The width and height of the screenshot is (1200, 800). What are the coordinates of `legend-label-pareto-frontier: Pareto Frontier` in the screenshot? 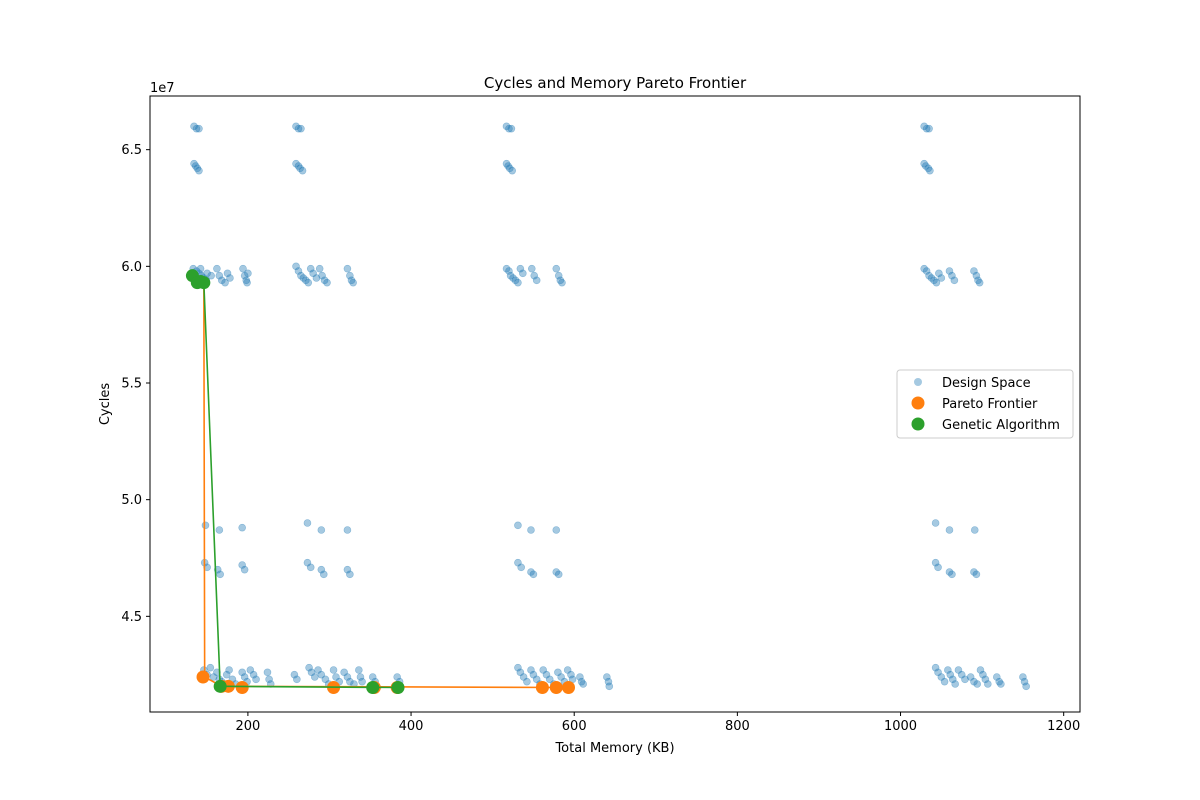 It's located at (990, 404).